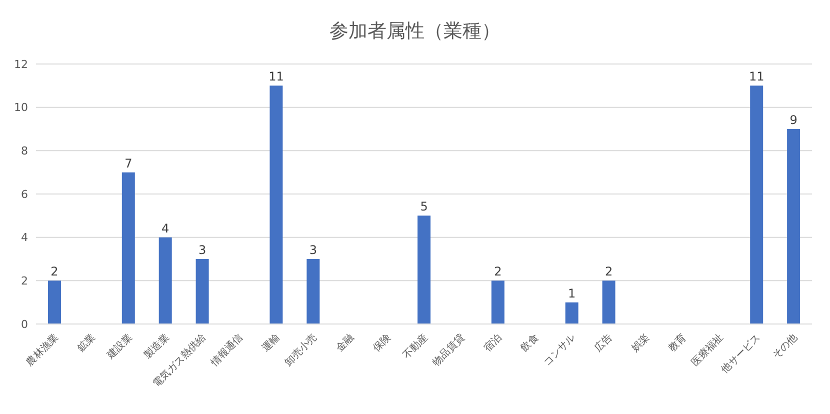  I want to click on y-tick-label: 4, so click(24, 237).